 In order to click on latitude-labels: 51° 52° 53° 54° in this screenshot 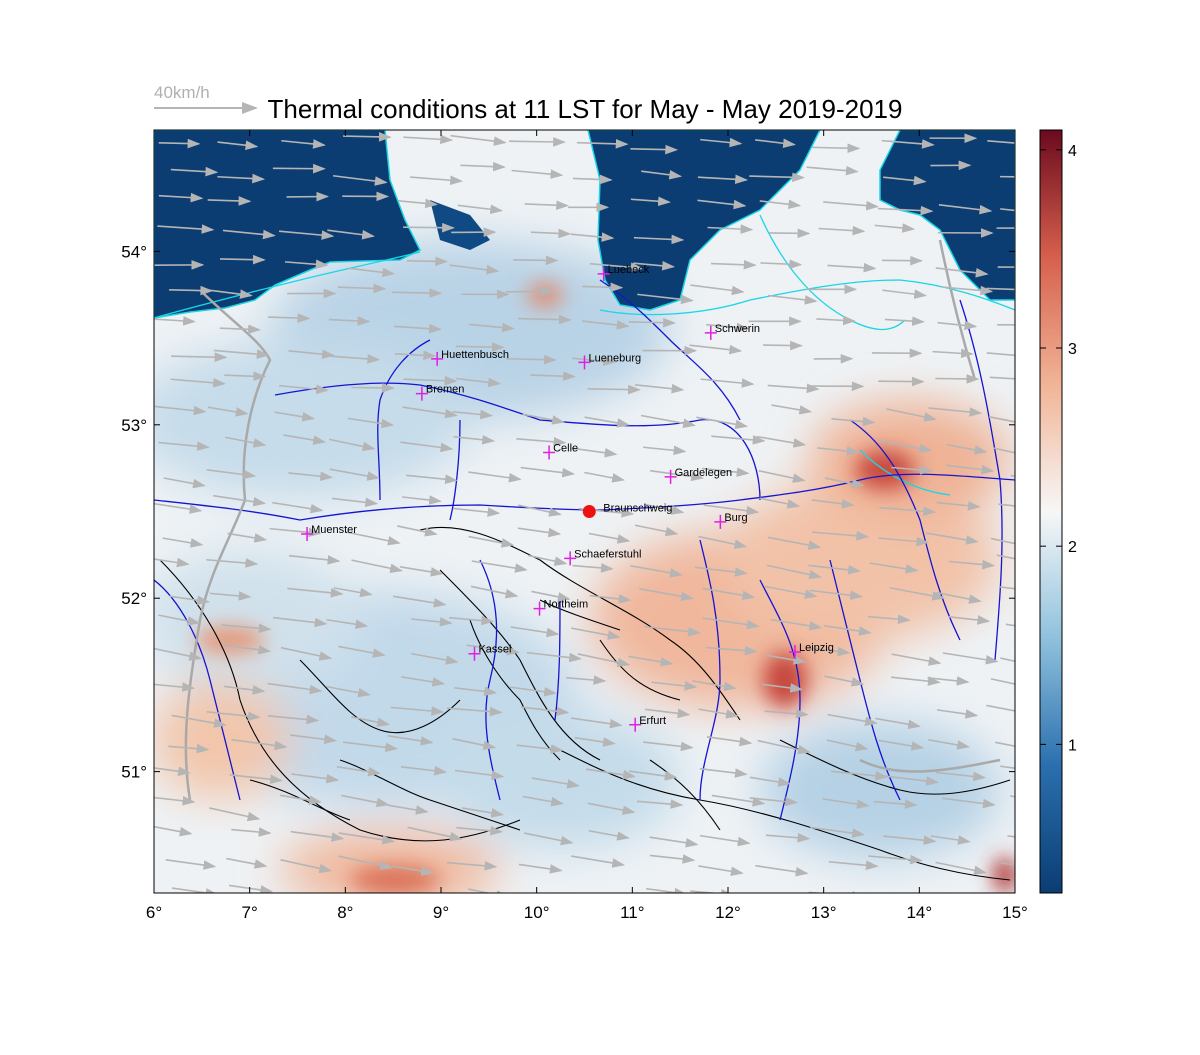, I will do `click(134, 511)`.